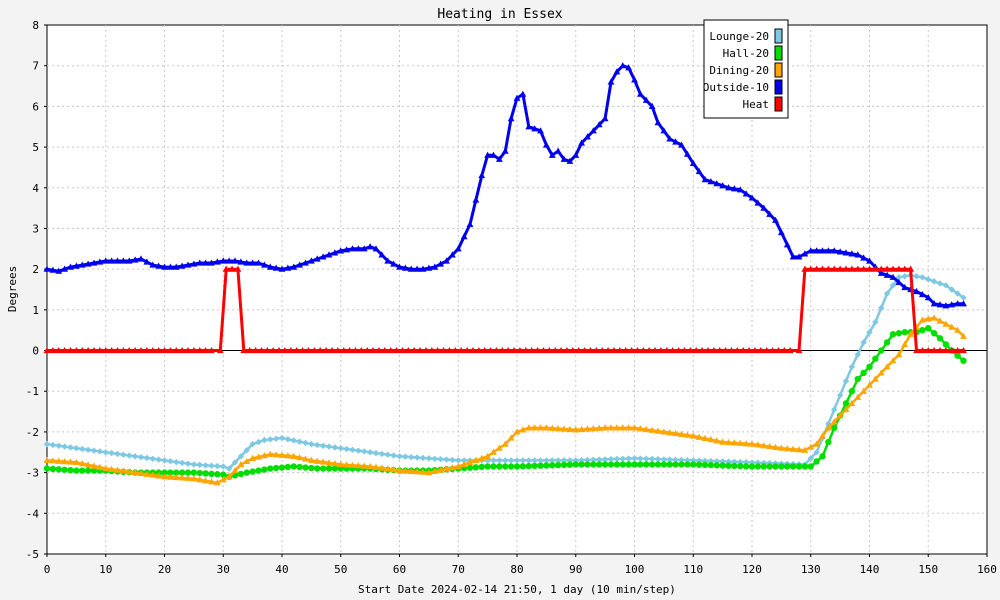  I want to click on x-axis: 0 10 20 30 40 50 60 70 80 90 100 110 120 130 140 150 160, so click(520, 565).